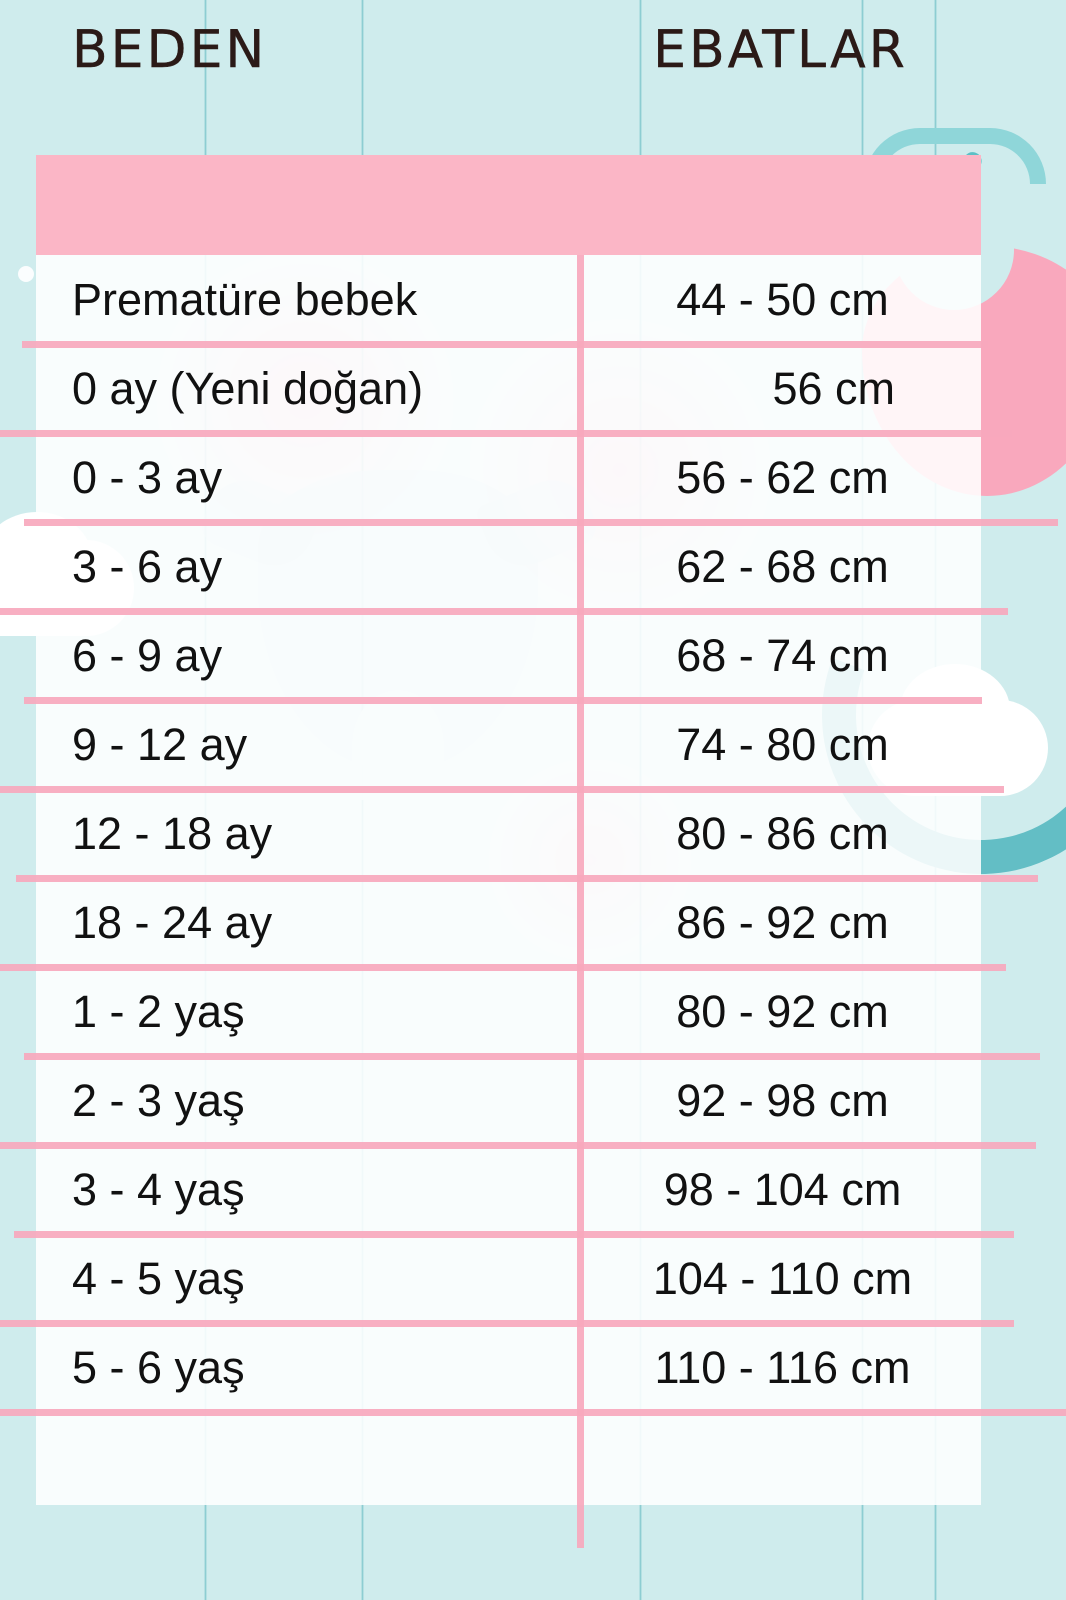 This screenshot has height=1600, width=1066. Describe the element at coordinates (782, 1011) in the screenshot. I see `table-cell-measurement: 80 - 92 cm` at that location.